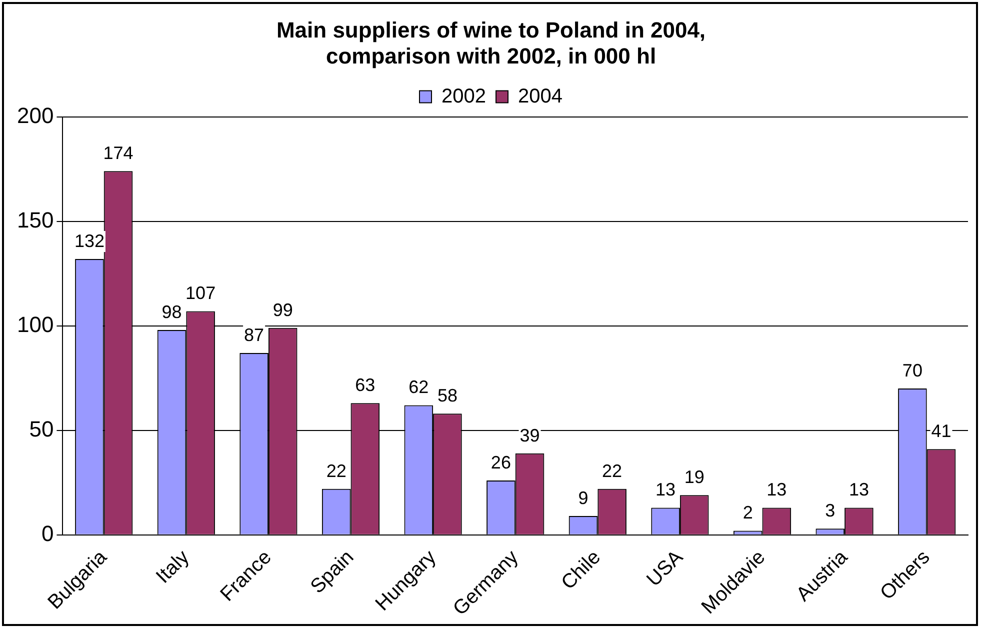  What do you see at coordinates (418, 387) in the screenshot?
I see `data-label: 62` at bounding box center [418, 387].